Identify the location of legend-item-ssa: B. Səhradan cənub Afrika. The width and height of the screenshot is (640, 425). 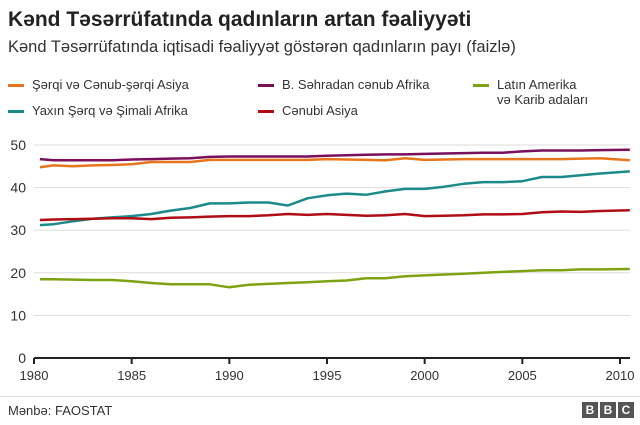
(343, 84).